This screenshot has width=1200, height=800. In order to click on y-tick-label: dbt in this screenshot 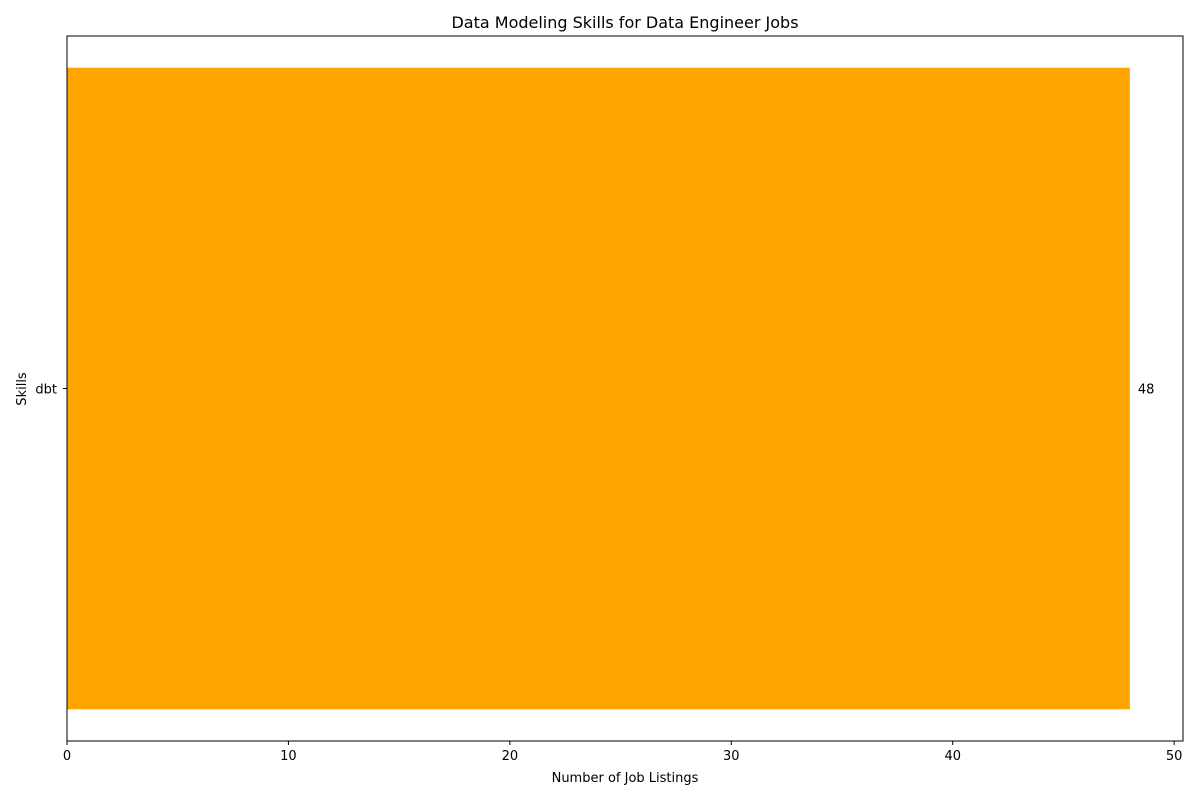, I will do `click(46, 390)`.